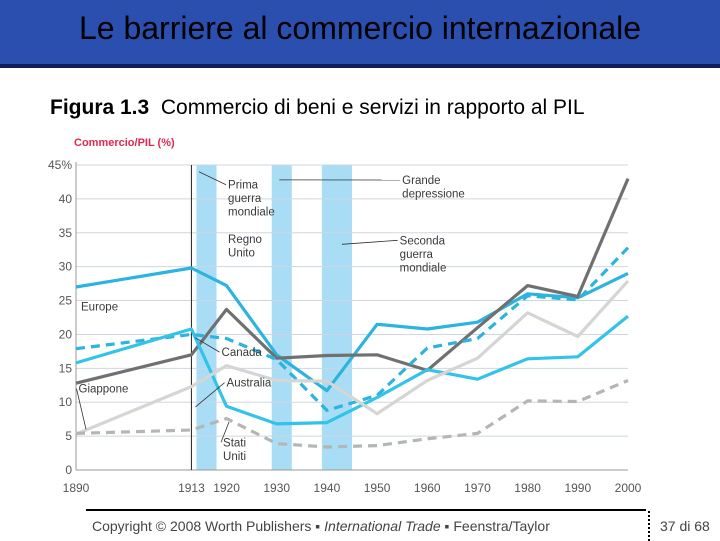  What do you see at coordinates (76, 488) in the screenshot?
I see `x-tick-label: 1890` at bounding box center [76, 488].